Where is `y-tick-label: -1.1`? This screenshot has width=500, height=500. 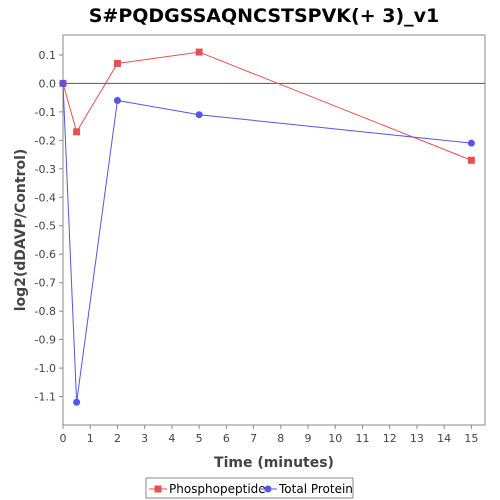 y-tick-label: -1.1 is located at coordinates (45, 397).